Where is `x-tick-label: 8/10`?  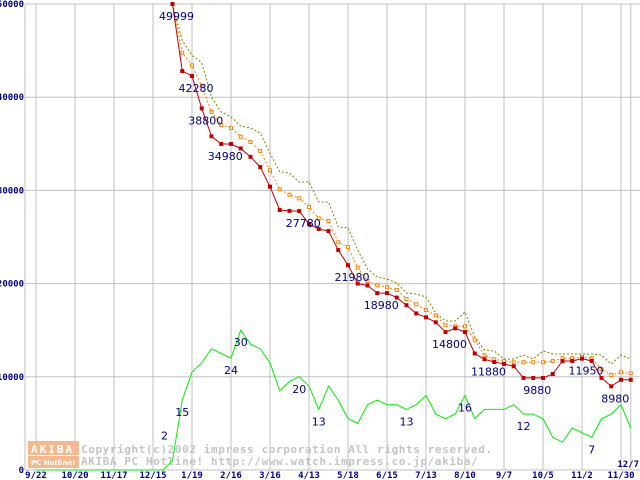 x-tick-label: 8/10 is located at coordinates (465, 475).